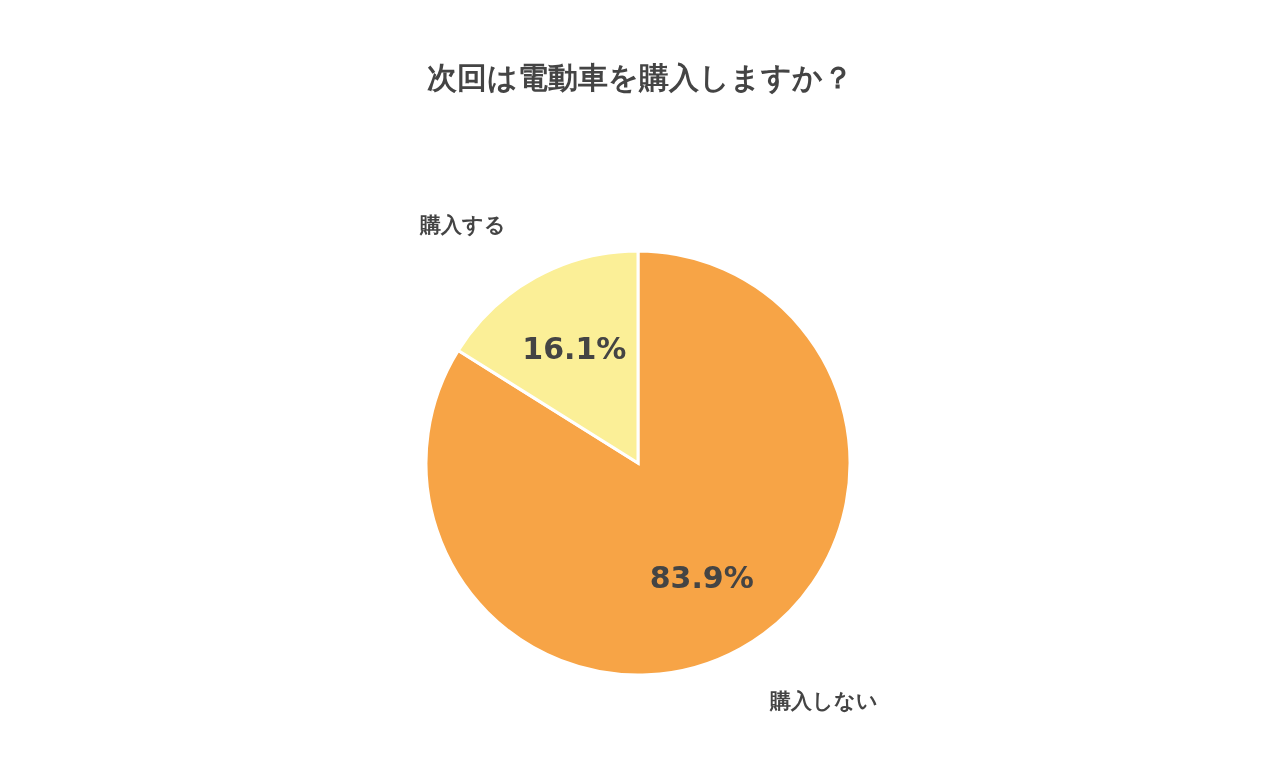  What do you see at coordinates (463, 225) in the screenshot?
I see `slice-label: 購入する` at bounding box center [463, 225].